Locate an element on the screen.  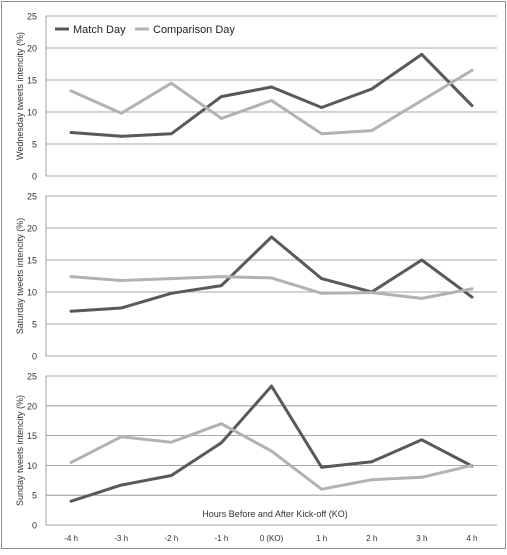
legend-entry: Comparison Day is located at coordinates (194, 30).